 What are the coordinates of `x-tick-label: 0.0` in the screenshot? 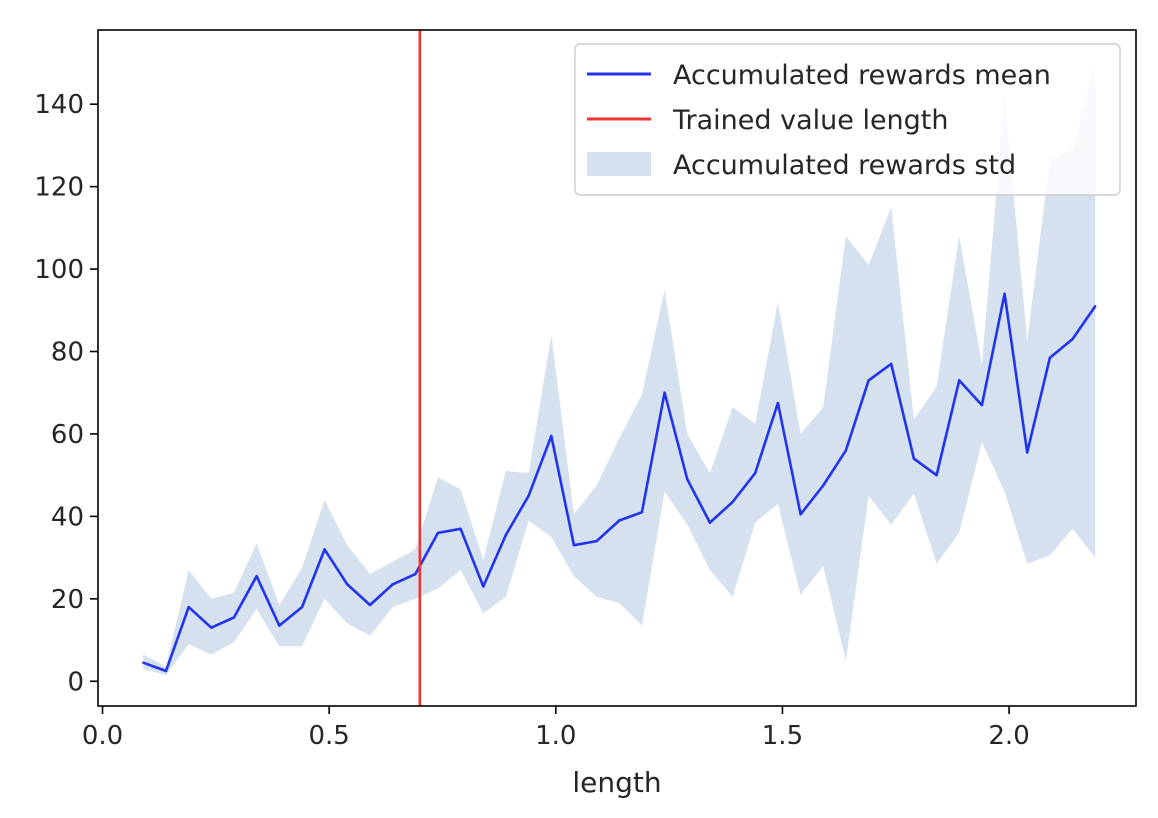 It's located at (102, 736).